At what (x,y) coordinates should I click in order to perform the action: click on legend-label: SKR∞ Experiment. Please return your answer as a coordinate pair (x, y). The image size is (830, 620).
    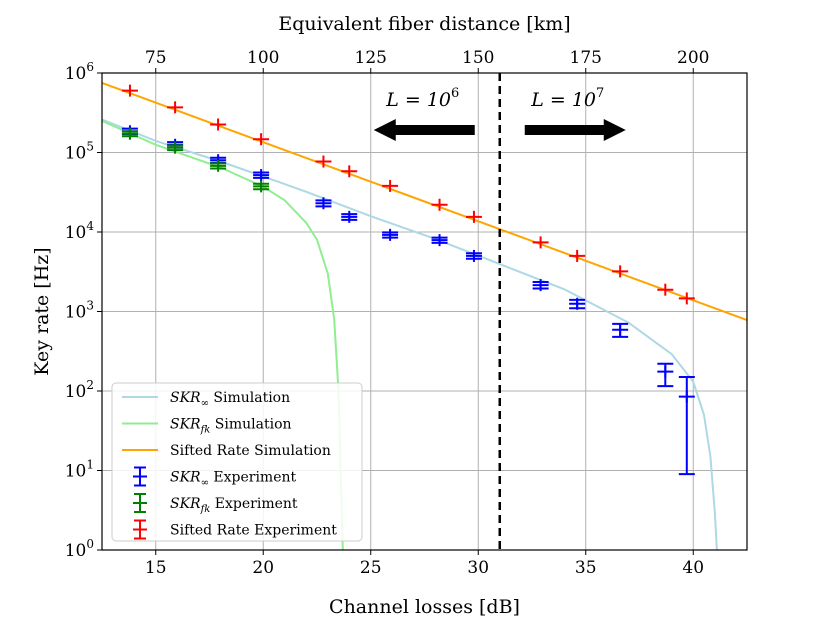
    Looking at the image, I should click on (233, 479).